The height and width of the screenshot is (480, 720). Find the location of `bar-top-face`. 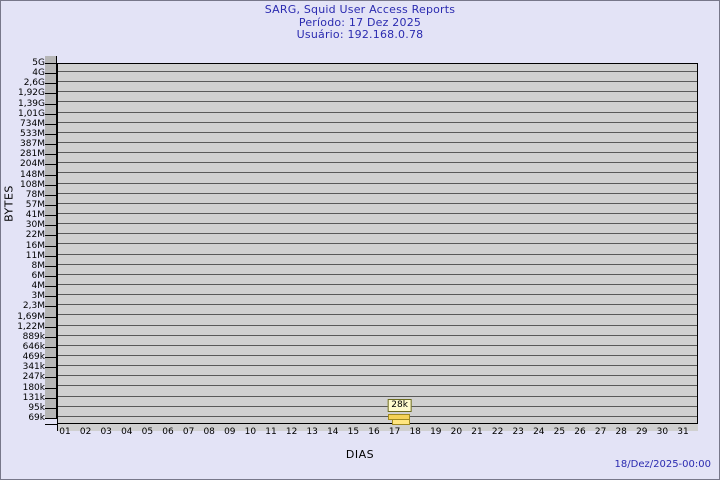

bar-top-face is located at coordinates (398, 417).